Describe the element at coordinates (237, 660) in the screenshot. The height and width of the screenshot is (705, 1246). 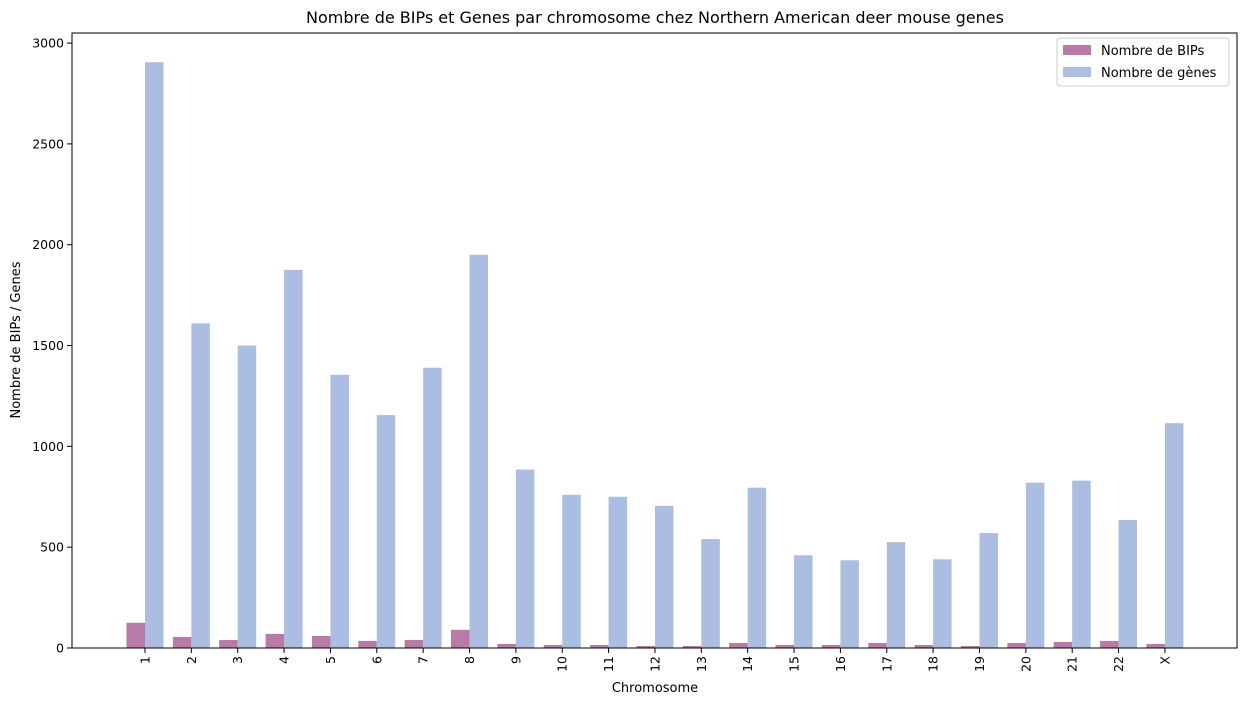
I see `x-tick-label: 3` at that location.